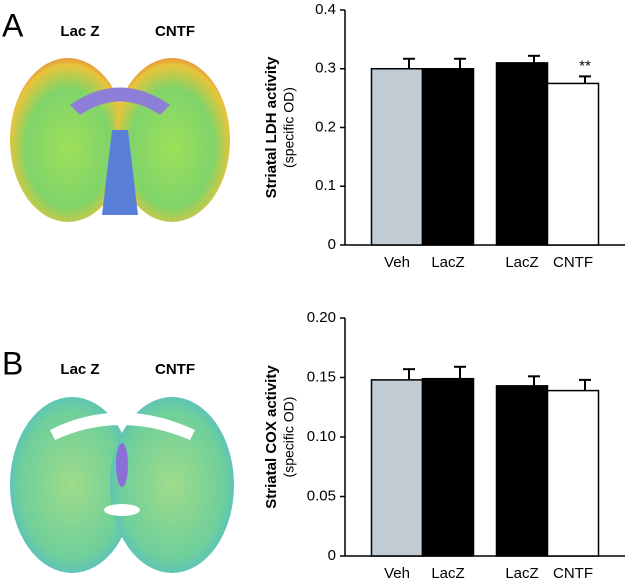  I want to click on y-tick-label: 0.20, so click(321, 317).